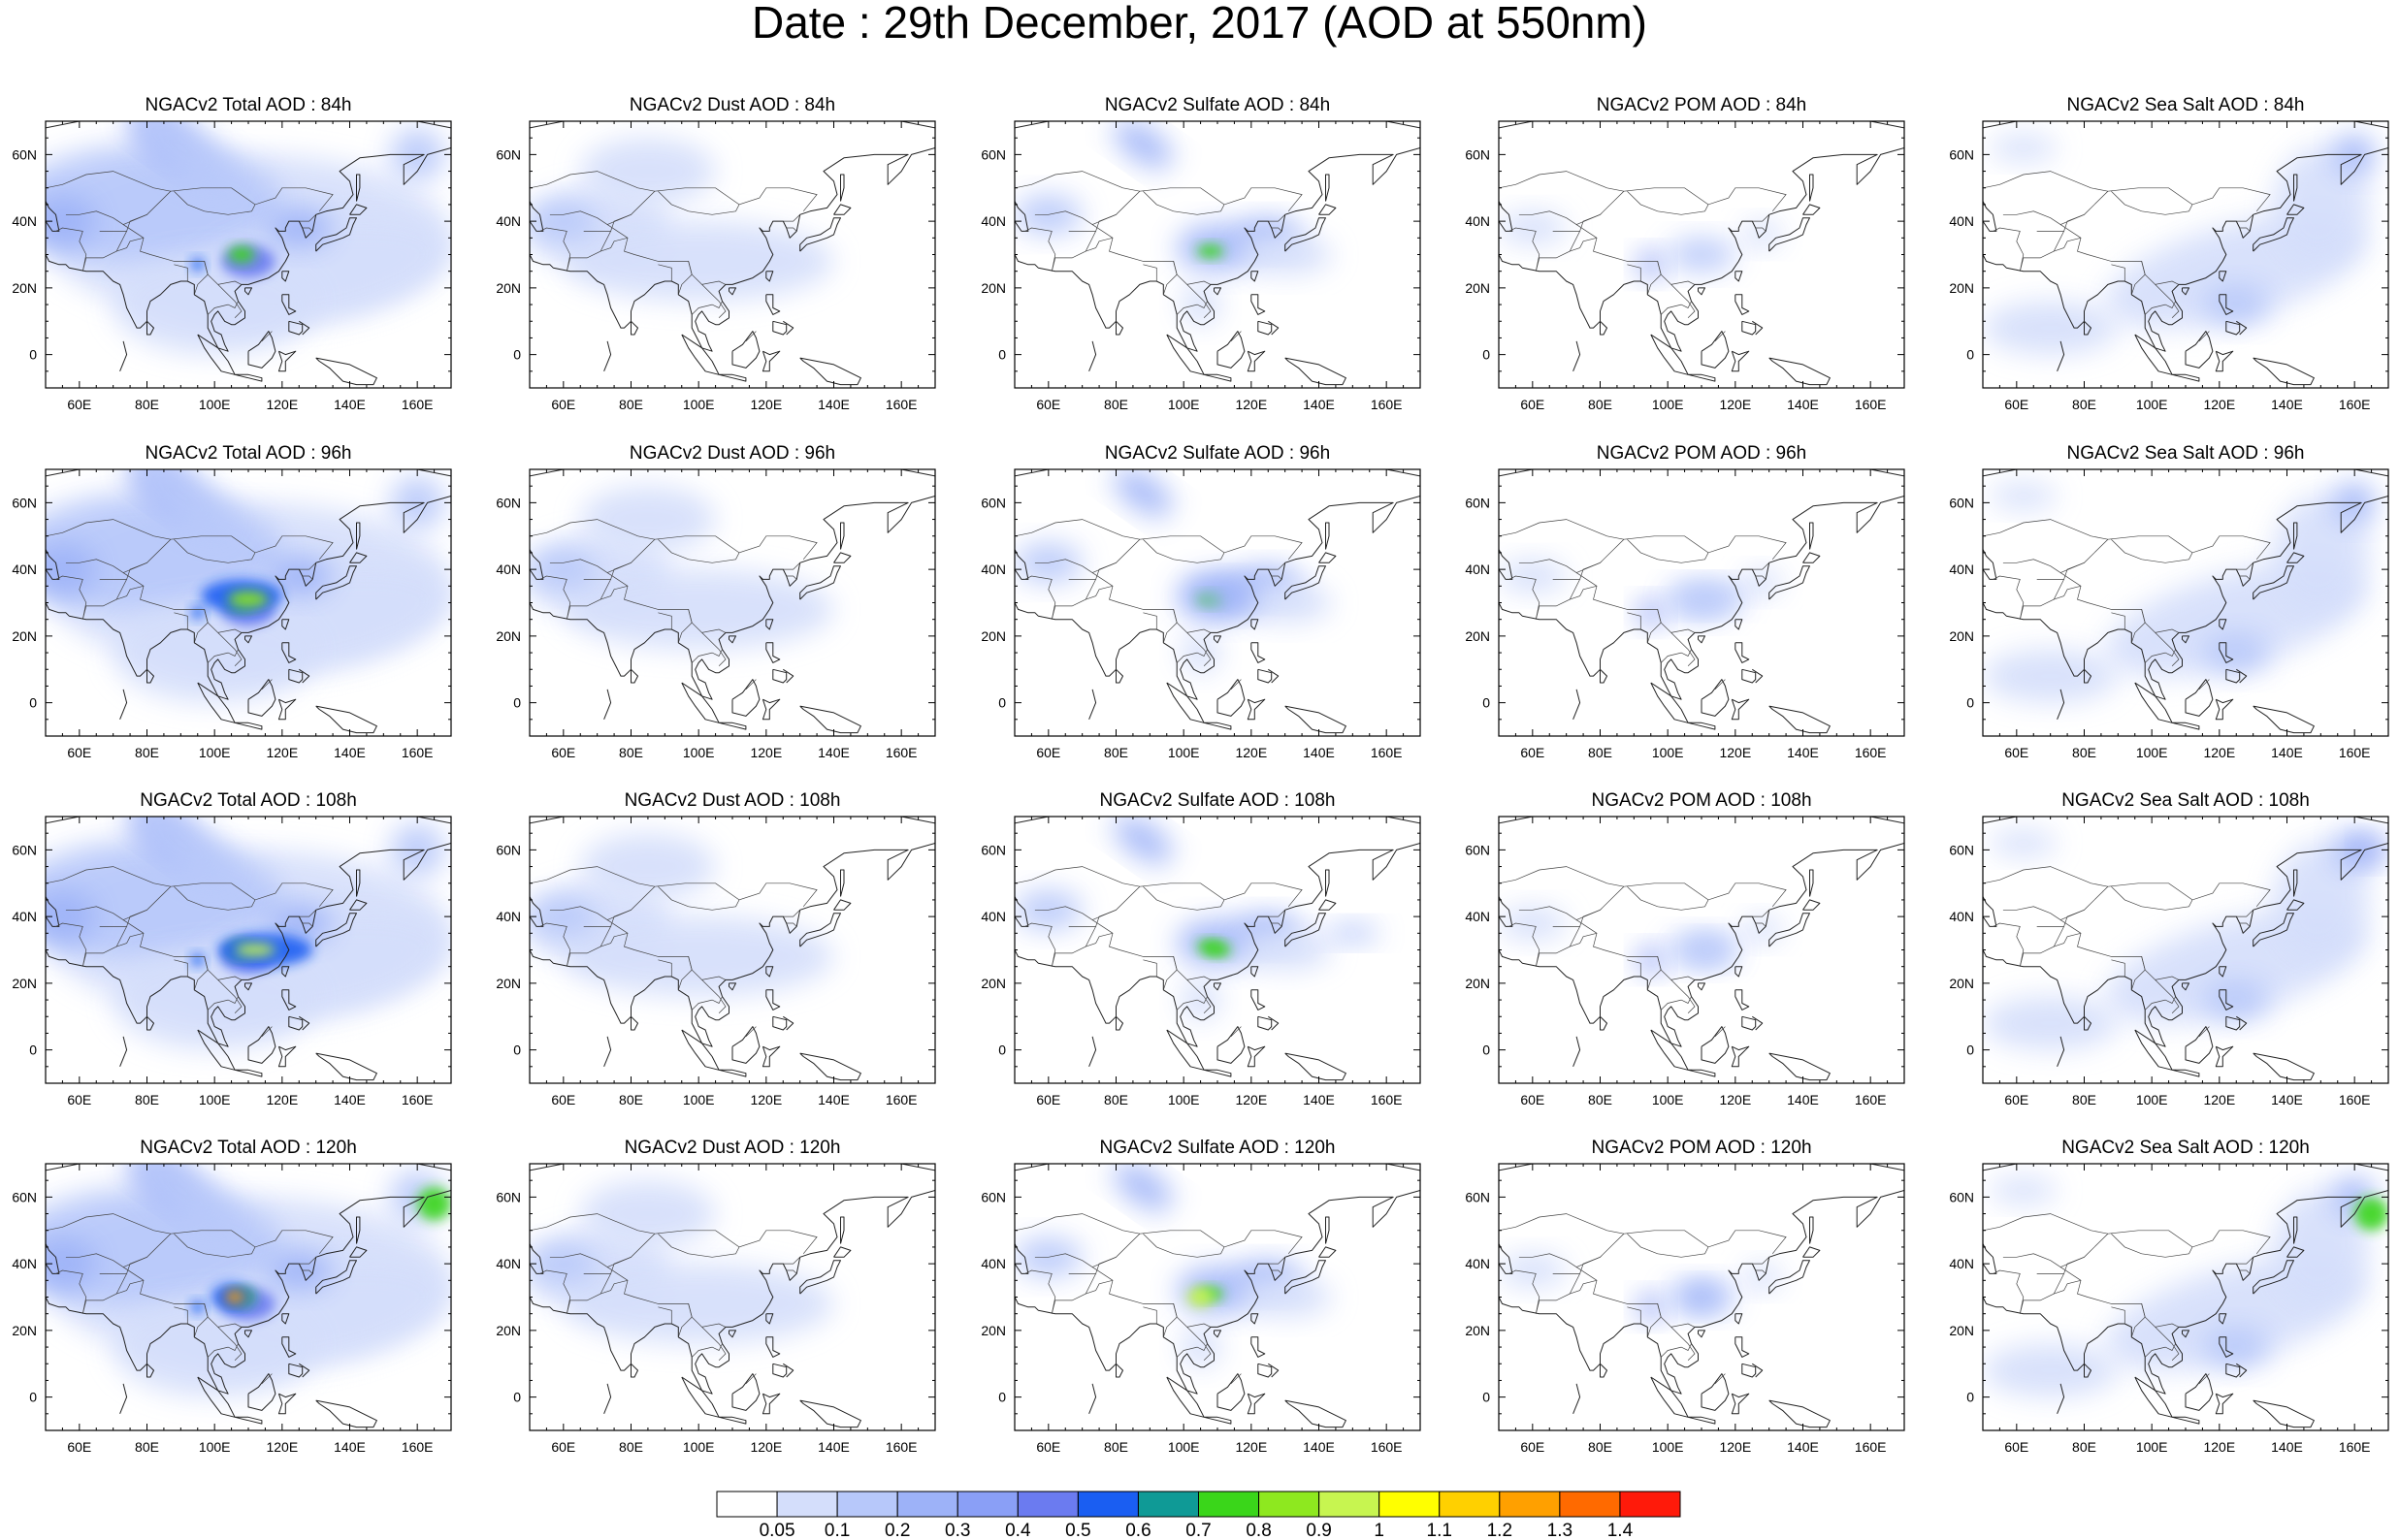  Describe the element at coordinates (958, 1530) in the screenshot. I see `colorbar-label: 0.3` at that location.